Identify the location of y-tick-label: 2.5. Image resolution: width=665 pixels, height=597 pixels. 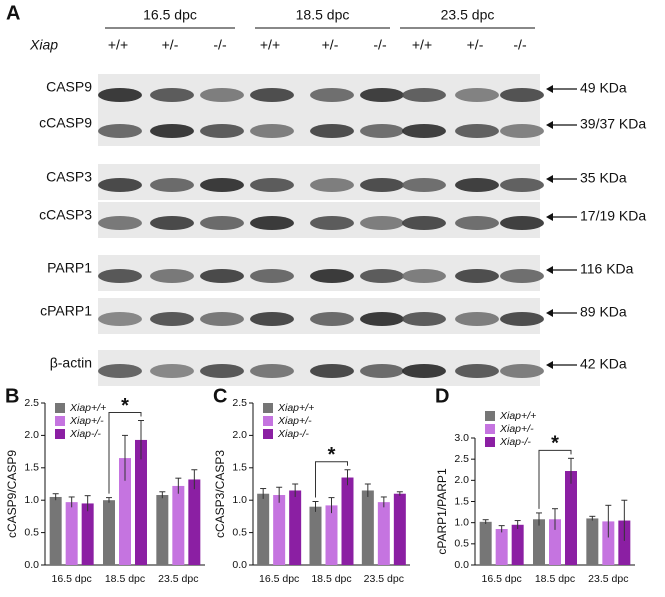
(31, 403).